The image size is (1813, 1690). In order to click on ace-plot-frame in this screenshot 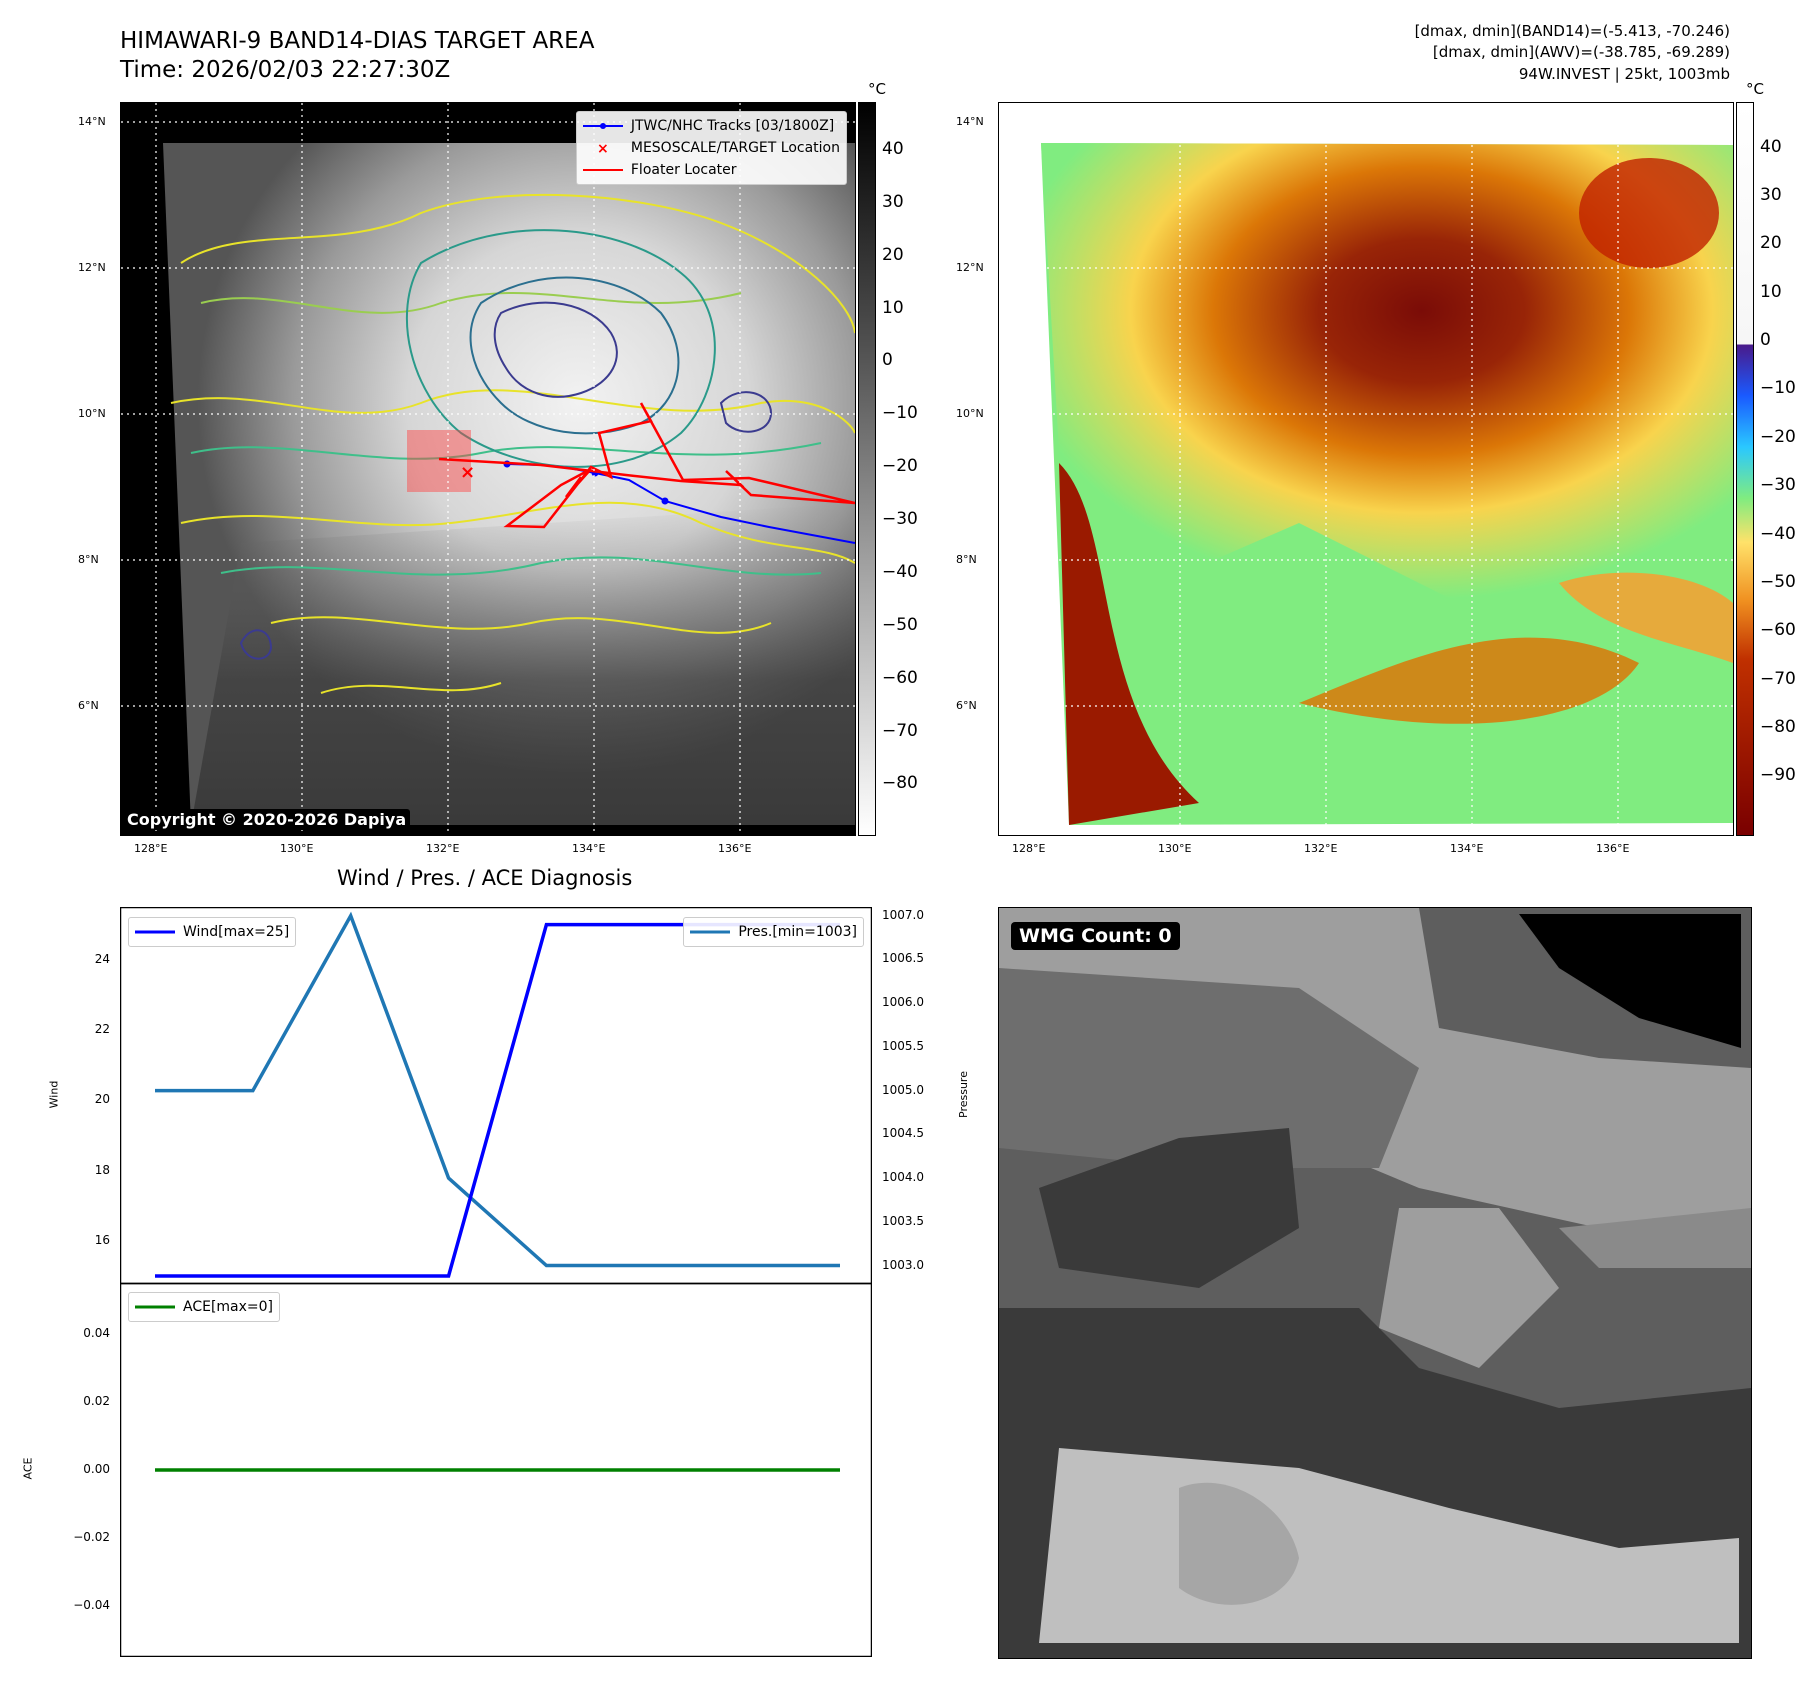, I will do `click(496, 1469)`.